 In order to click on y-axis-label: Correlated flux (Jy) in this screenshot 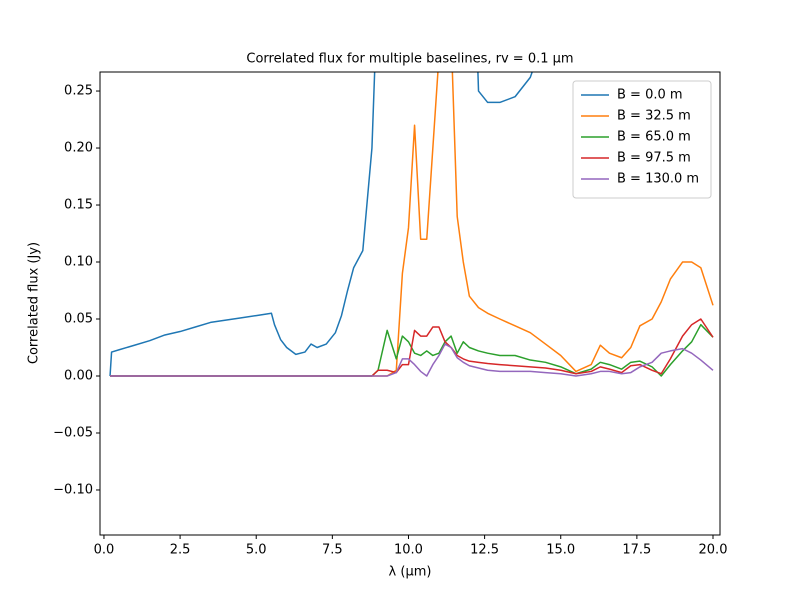, I will do `click(34, 303)`.